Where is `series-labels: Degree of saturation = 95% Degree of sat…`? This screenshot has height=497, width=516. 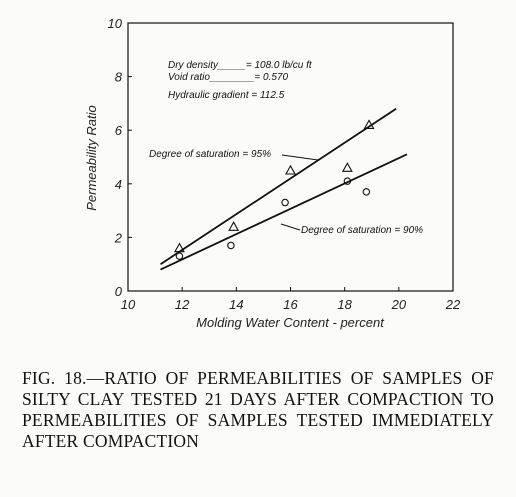
series-labels: Degree of saturation = 95% Degree of sat… is located at coordinates (286, 192).